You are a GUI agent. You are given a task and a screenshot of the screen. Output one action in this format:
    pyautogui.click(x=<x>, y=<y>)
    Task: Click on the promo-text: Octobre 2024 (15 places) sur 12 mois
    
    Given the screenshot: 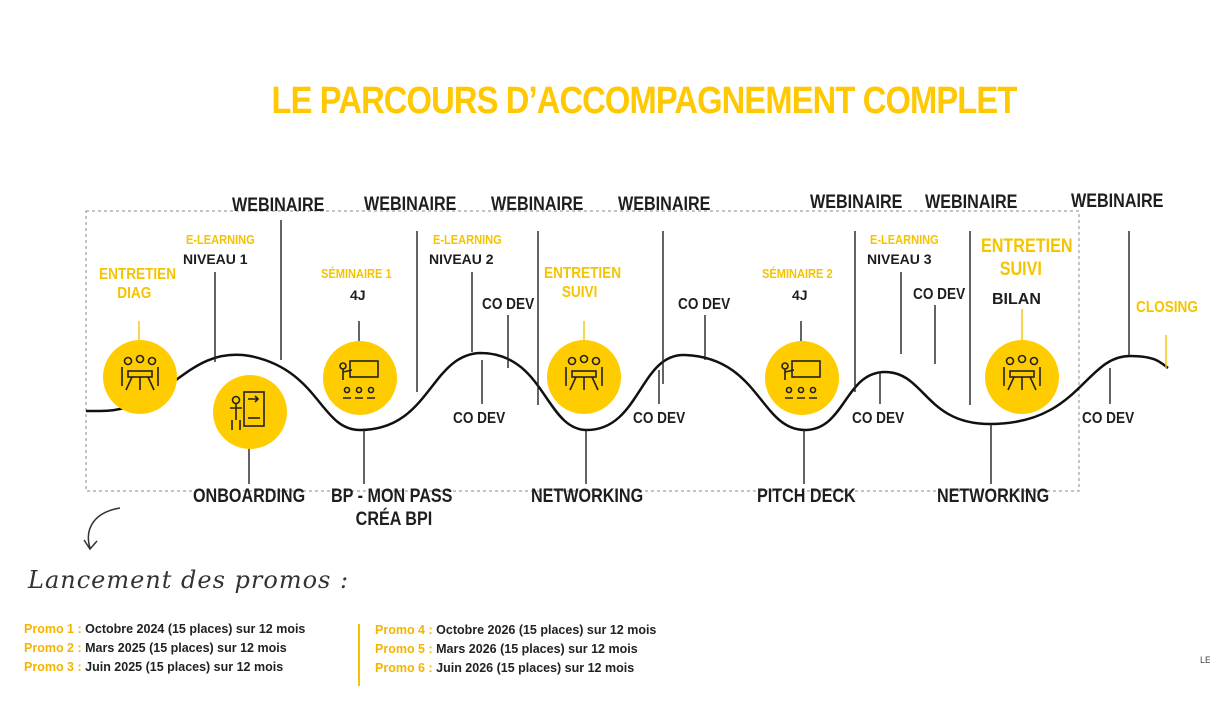 What is the action you would take?
    pyautogui.click(x=195, y=629)
    